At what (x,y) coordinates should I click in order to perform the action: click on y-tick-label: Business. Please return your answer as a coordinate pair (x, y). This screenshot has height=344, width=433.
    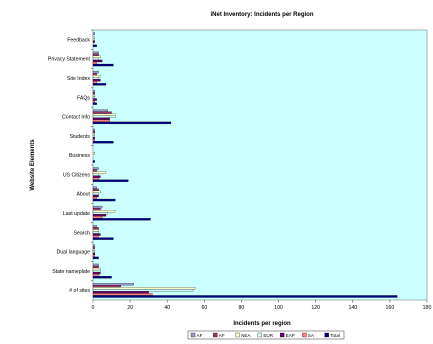
    Looking at the image, I should click on (79, 156).